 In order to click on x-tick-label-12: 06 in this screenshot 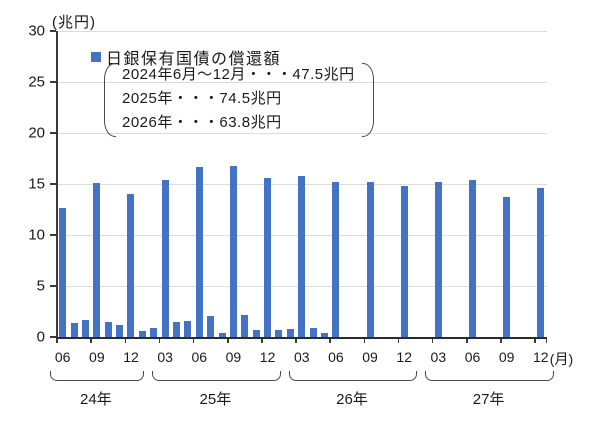, I will do `click(199, 357)`.